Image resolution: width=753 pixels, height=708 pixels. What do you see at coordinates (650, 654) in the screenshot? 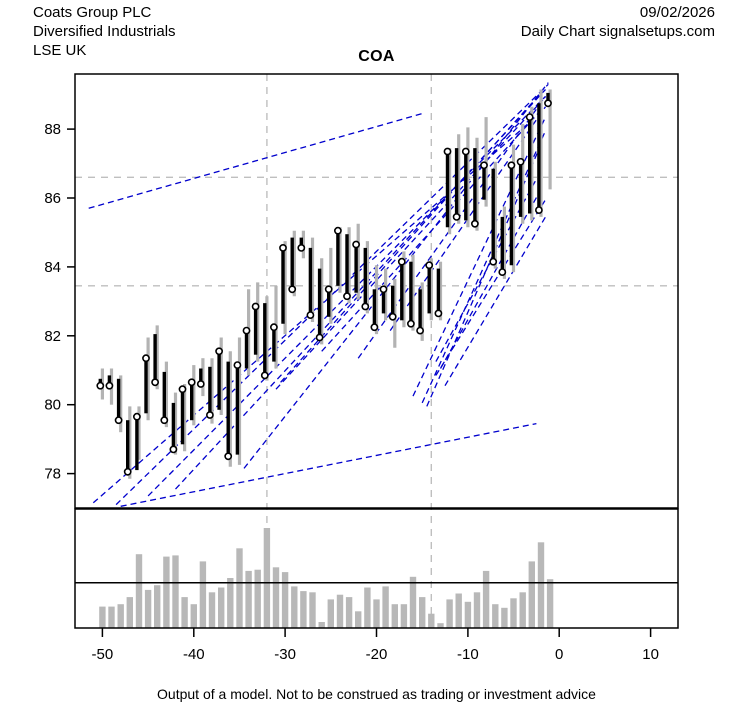
I see `x-tick-label: 10` at bounding box center [650, 654].